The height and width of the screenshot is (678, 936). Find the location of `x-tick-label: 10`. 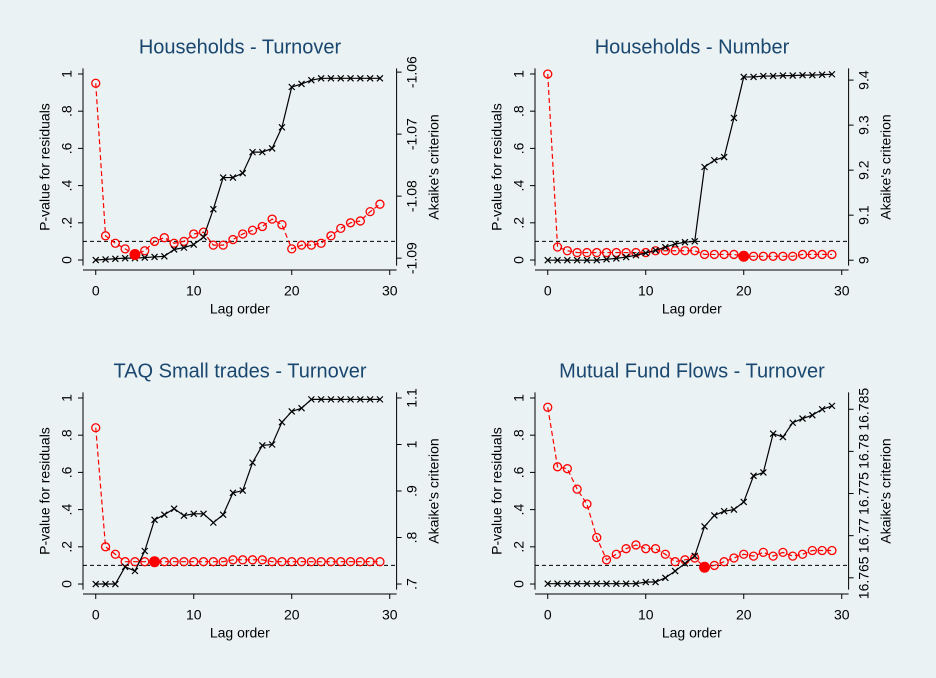

x-tick-label: 10 is located at coordinates (194, 615).